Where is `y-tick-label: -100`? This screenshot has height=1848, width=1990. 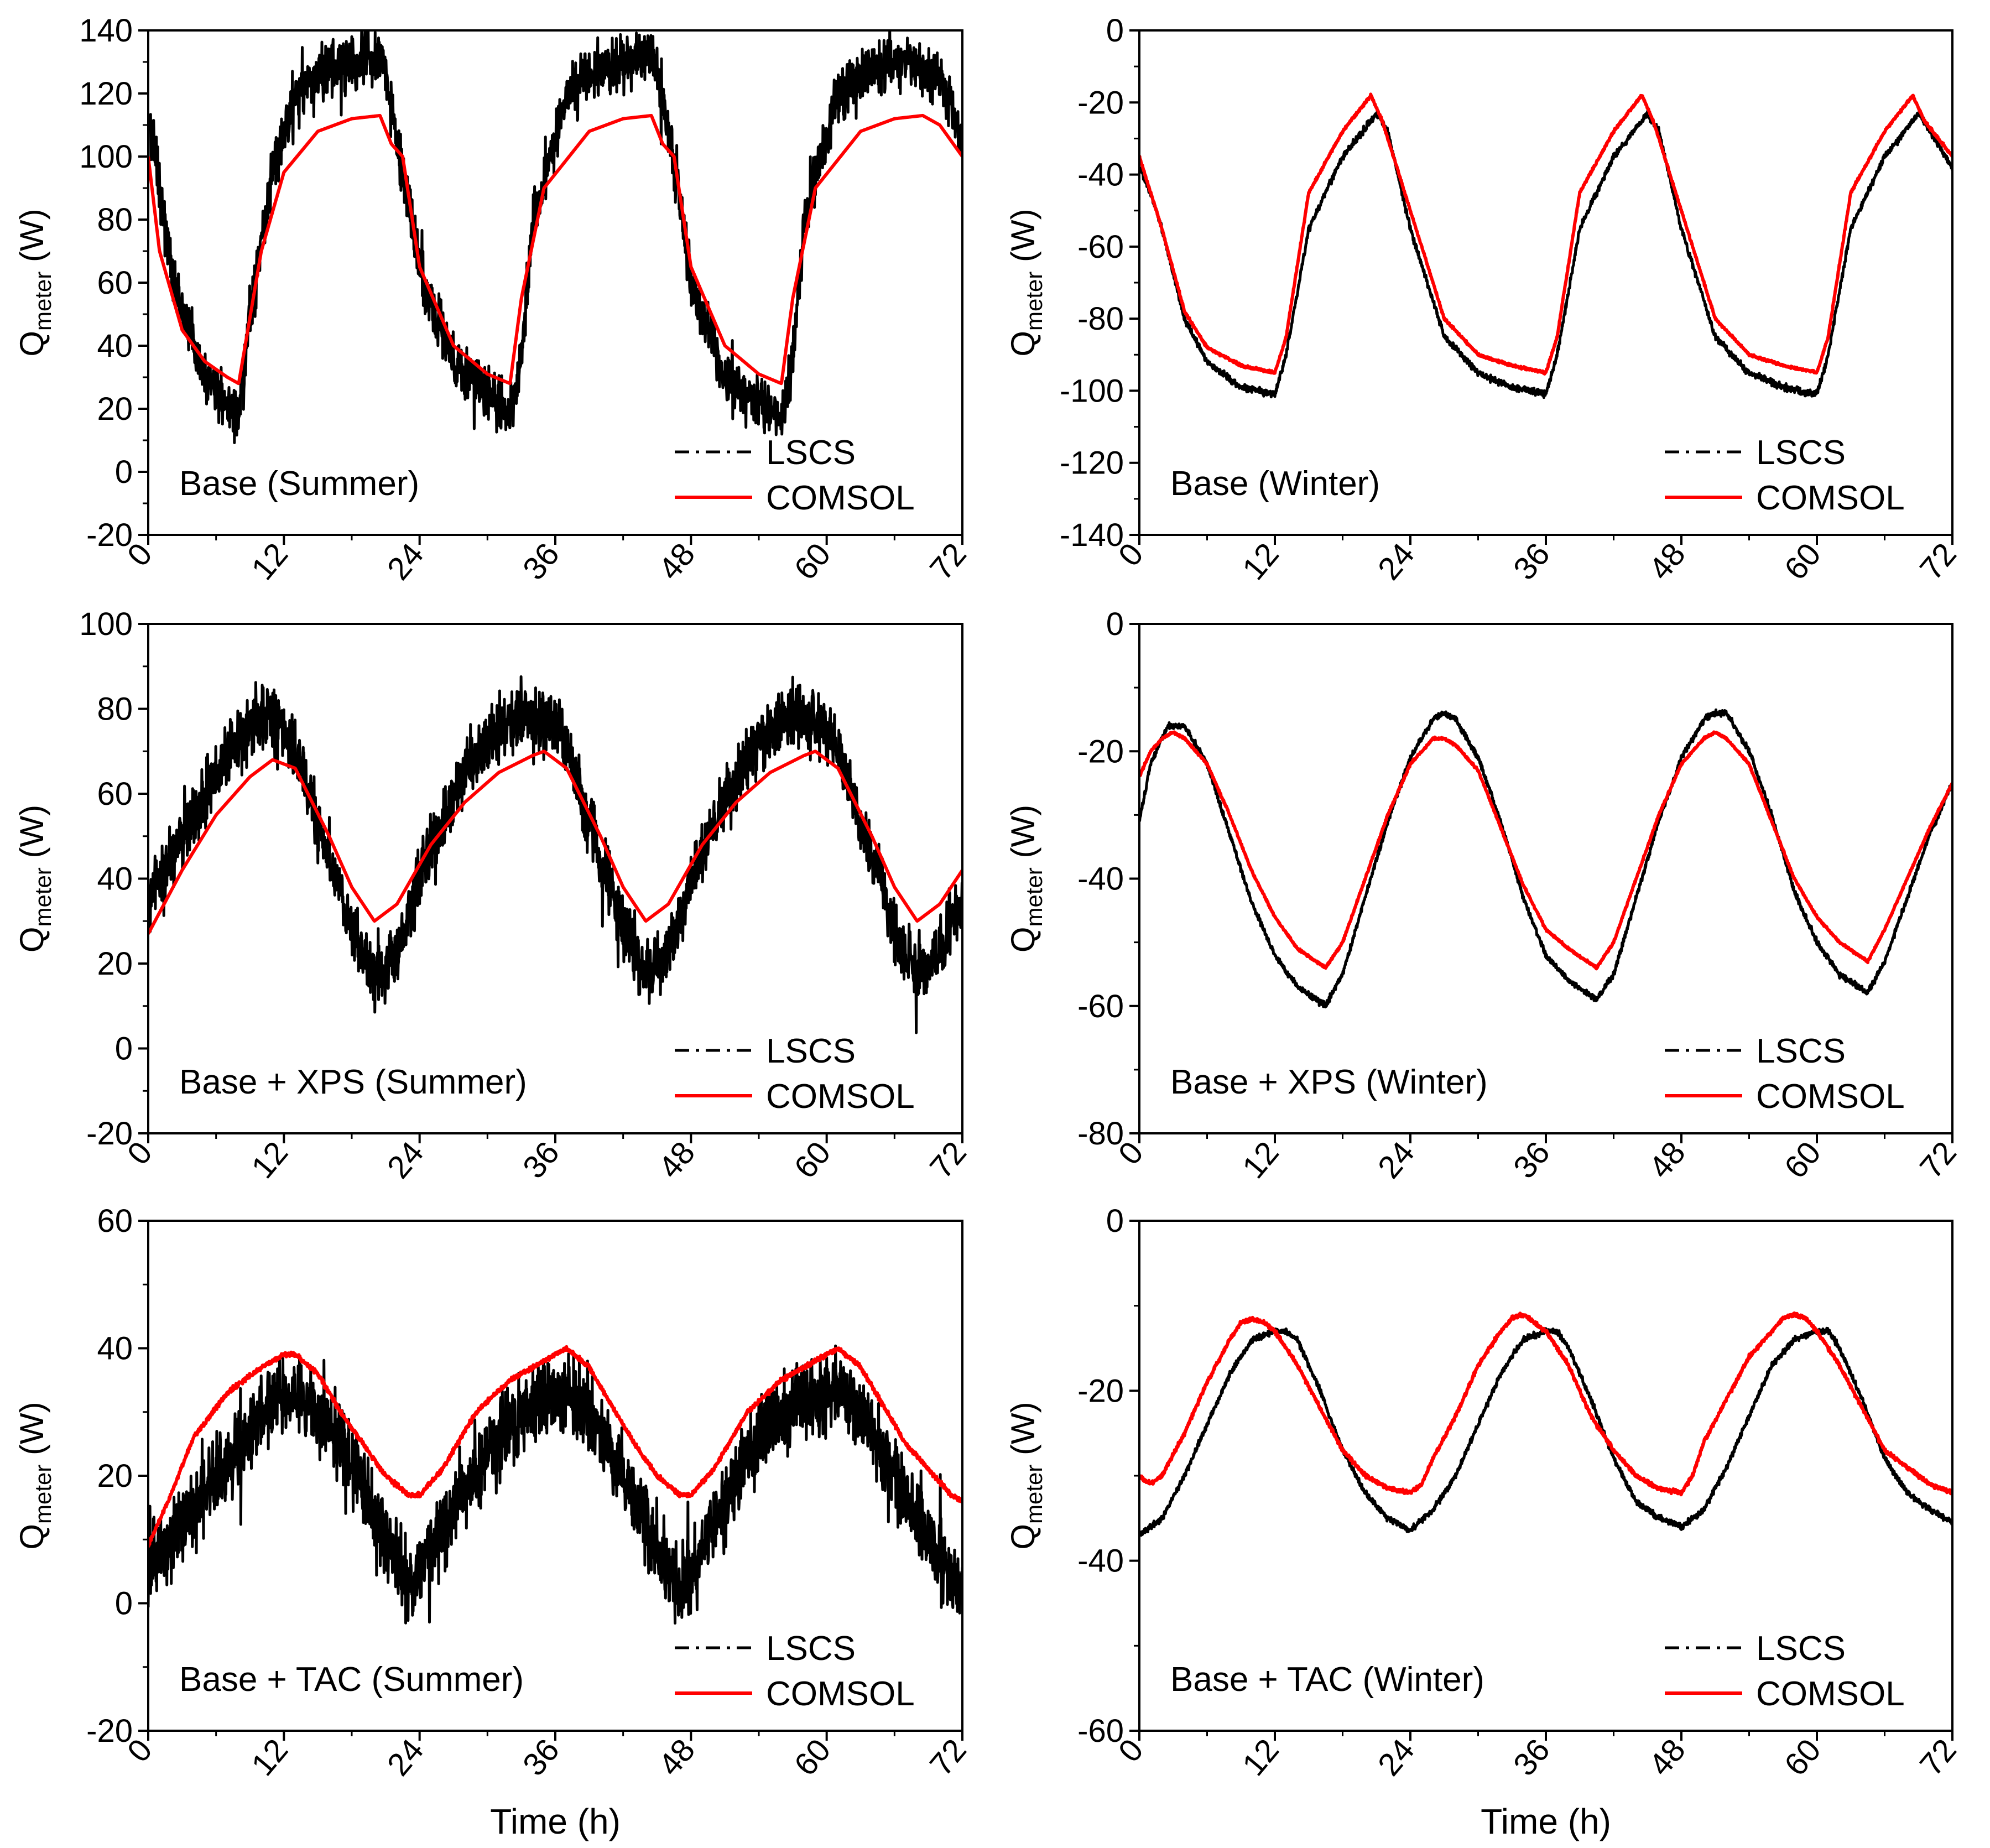 y-tick-label: -100 is located at coordinates (1092, 391).